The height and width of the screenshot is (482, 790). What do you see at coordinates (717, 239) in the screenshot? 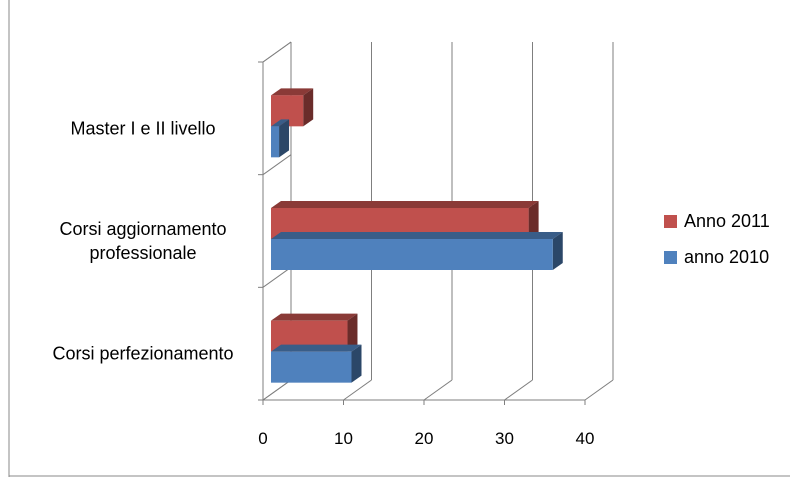
I see `legend: Anno 2011 anno 2010` at bounding box center [717, 239].